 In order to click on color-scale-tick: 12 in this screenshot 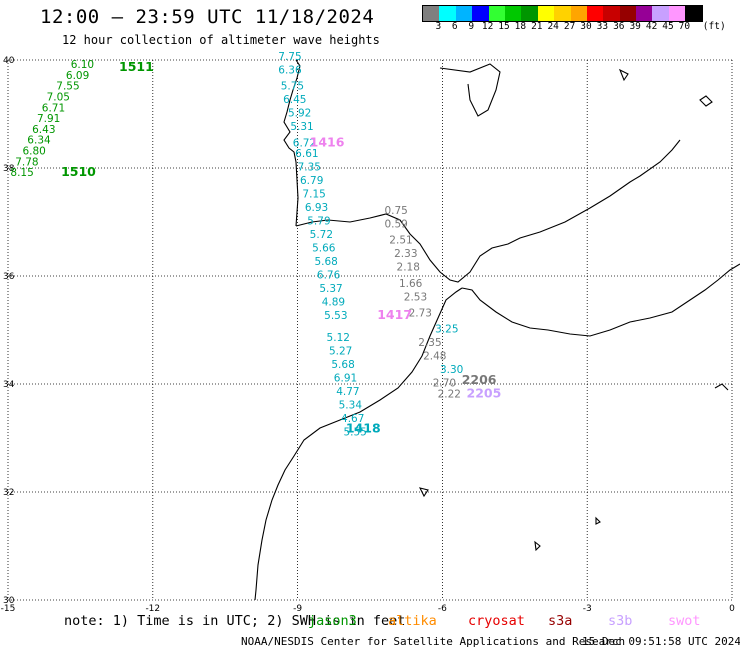, I will do `click(487, 26)`.